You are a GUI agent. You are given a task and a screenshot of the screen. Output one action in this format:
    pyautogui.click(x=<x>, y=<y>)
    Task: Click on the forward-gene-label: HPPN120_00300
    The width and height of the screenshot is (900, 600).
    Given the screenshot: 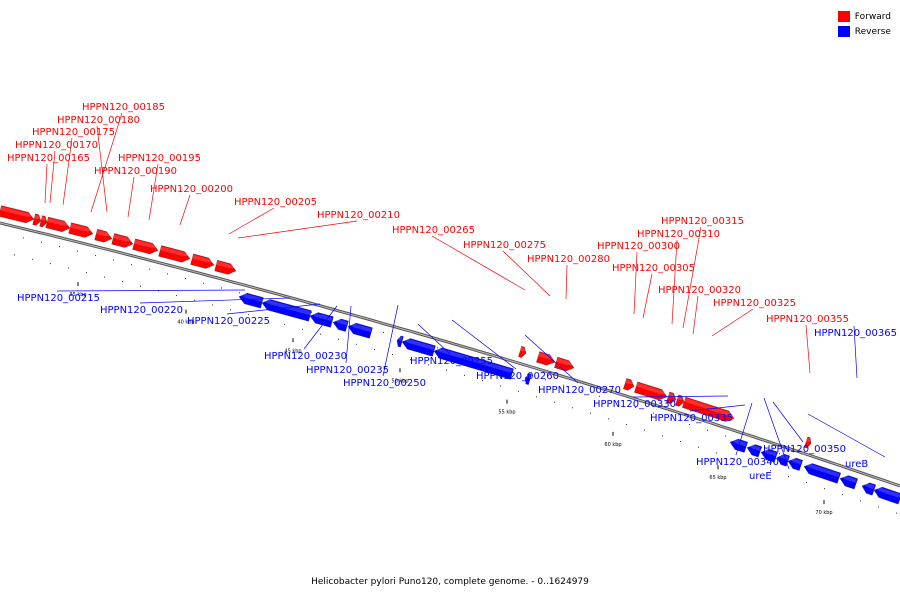 What is the action you would take?
    pyautogui.click(x=638, y=246)
    